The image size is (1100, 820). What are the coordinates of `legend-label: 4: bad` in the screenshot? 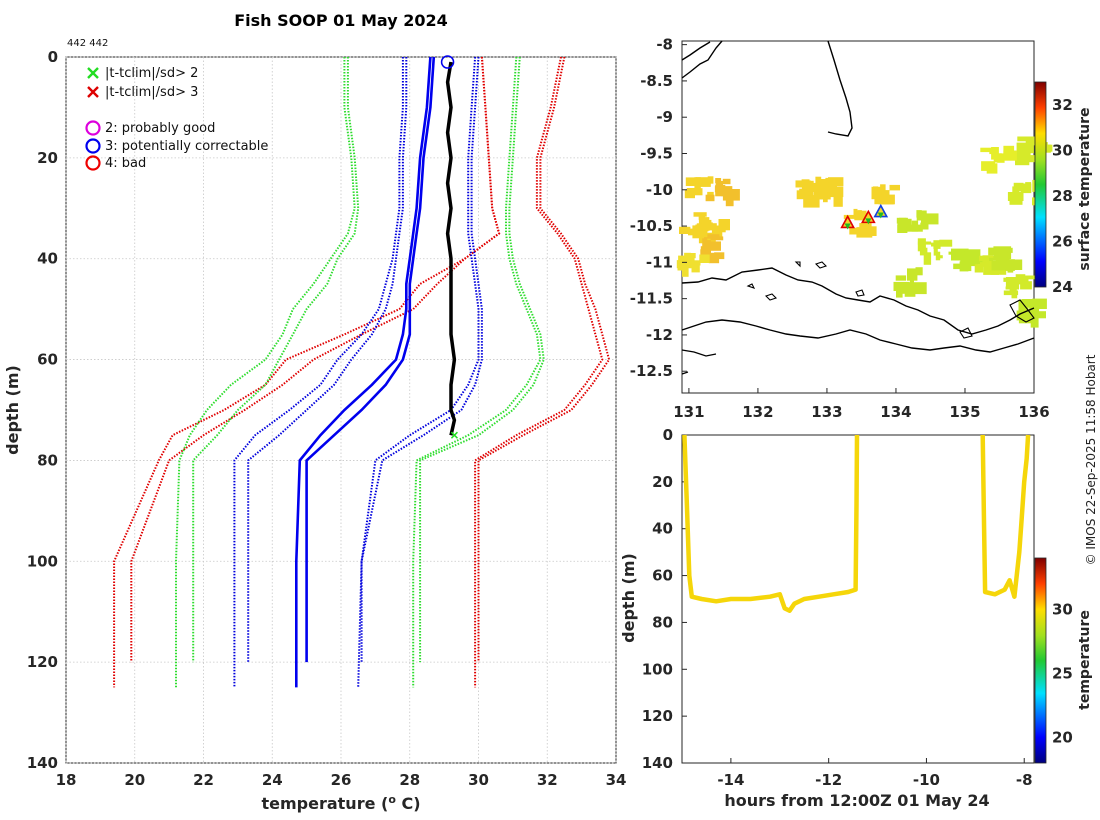 It's located at (125, 163).